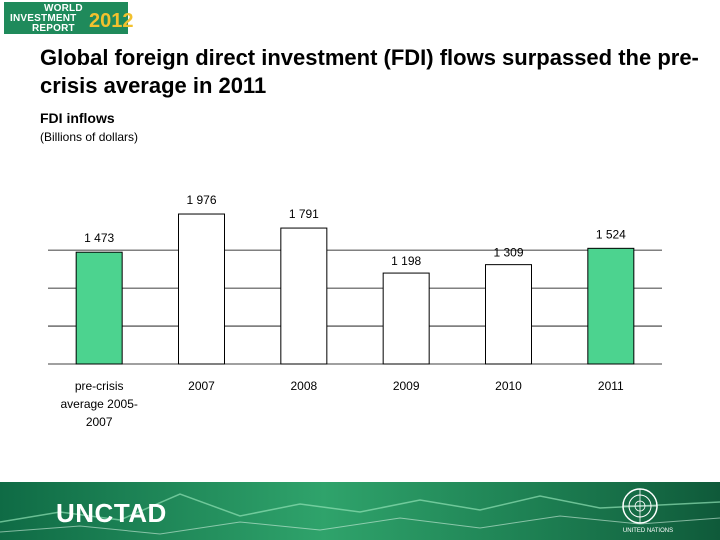 The height and width of the screenshot is (540, 720). I want to click on logo-year: 2012, so click(111, 21).